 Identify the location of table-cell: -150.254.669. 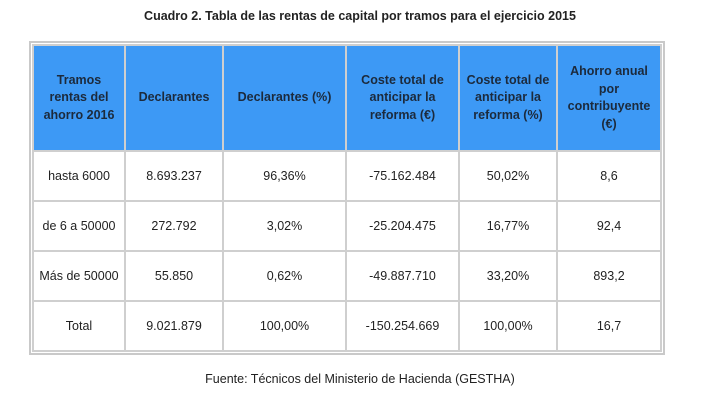
(402, 326).